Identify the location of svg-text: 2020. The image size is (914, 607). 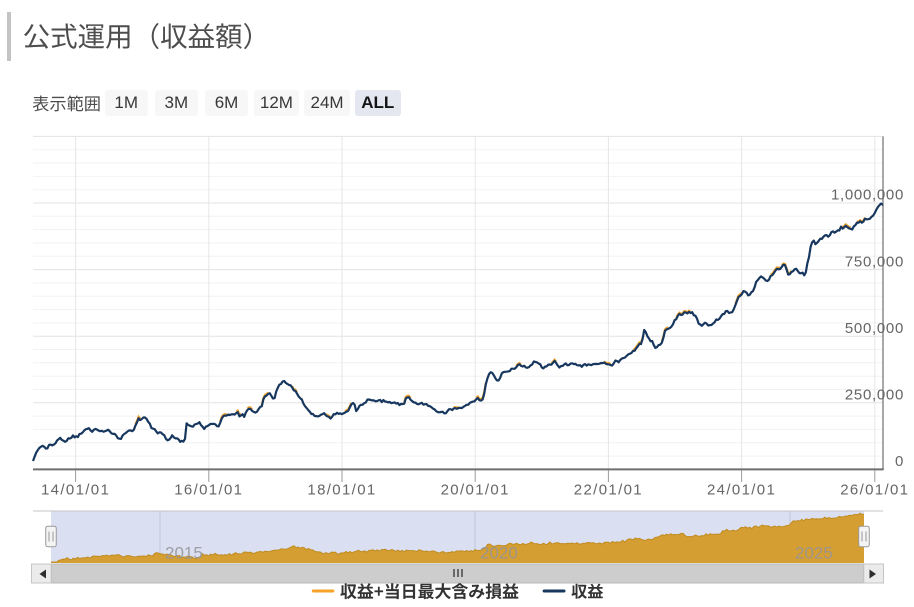
(499, 553).